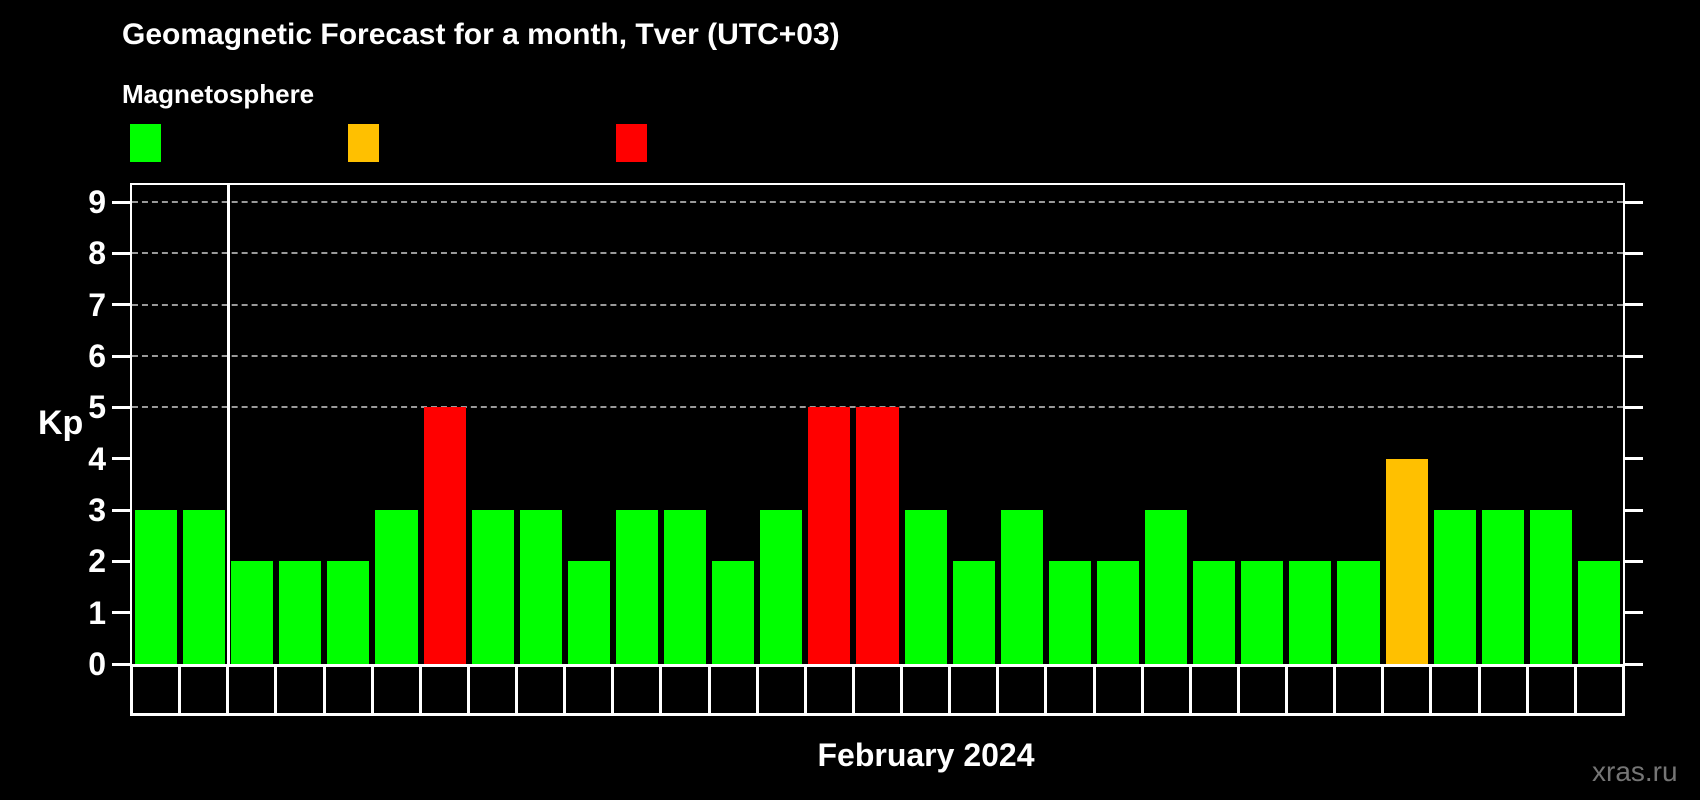 The width and height of the screenshot is (1700, 800). Describe the element at coordinates (97, 664) in the screenshot. I see `y-tick-label: 0` at that location.